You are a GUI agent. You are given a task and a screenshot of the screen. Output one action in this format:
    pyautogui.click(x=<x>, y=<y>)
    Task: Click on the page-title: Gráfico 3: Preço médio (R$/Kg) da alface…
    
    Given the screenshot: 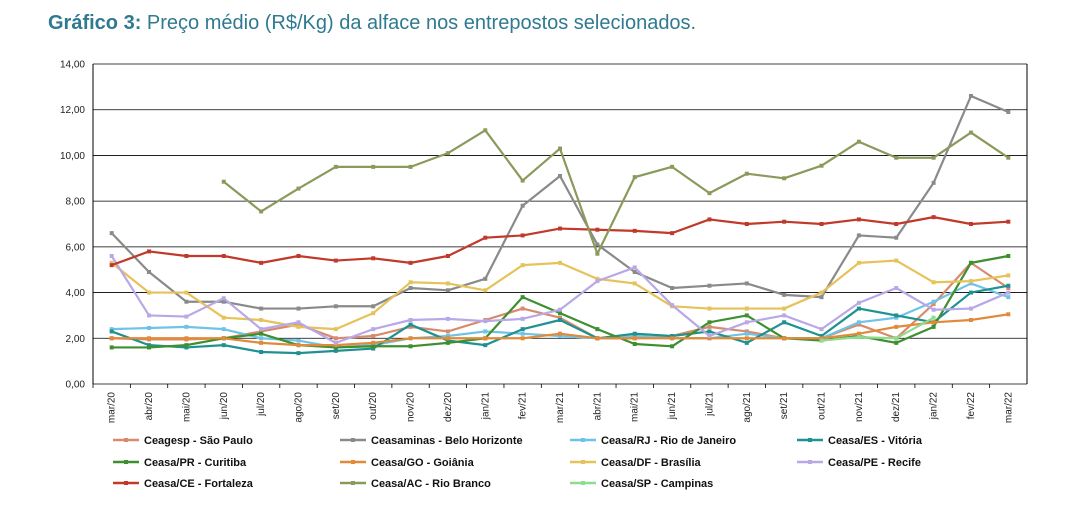 What is the action you would take?
    pyautogui.click(x=372, y=23)
    